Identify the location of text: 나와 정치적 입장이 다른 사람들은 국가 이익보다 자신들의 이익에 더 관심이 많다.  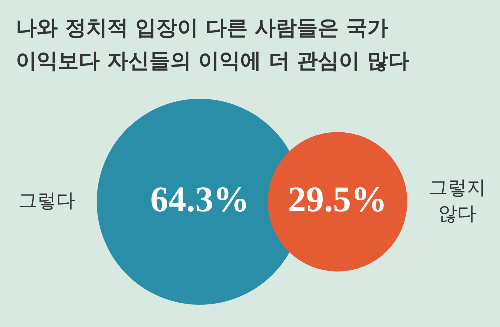
(213, 45).